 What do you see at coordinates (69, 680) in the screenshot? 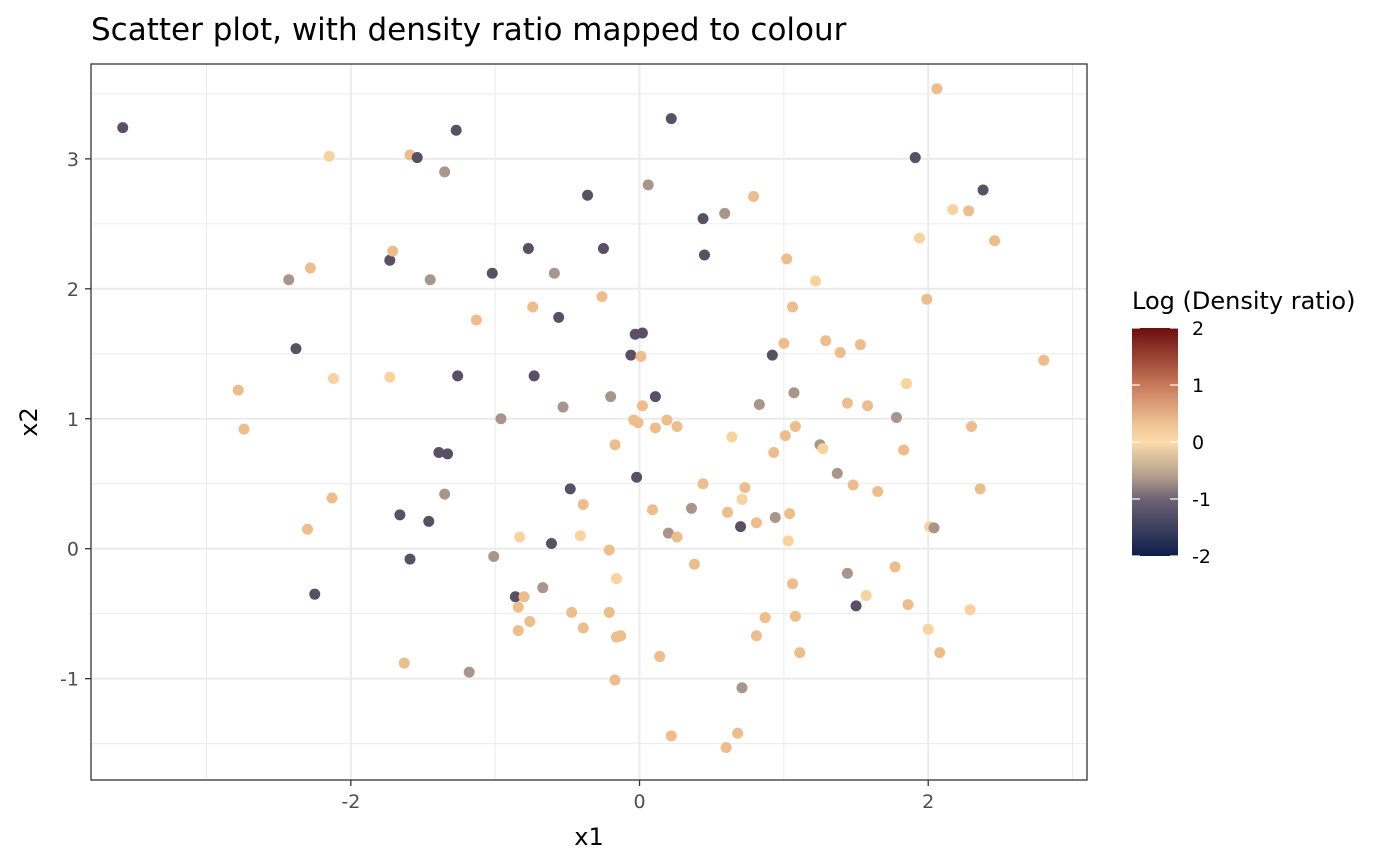
I see `y-tick-label: -1` at bounding box center [69, 680].